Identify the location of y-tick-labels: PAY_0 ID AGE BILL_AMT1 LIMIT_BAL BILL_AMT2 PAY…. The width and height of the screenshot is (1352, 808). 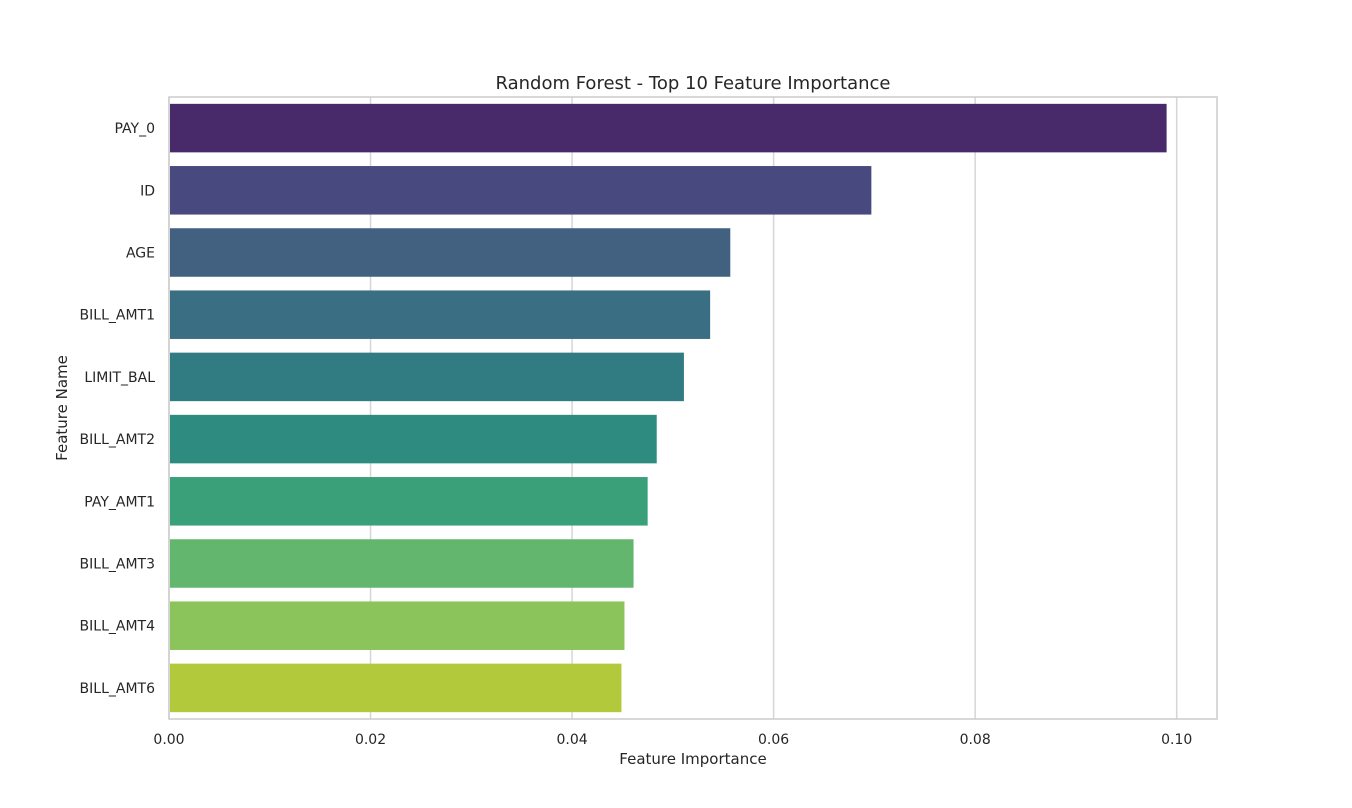
(118, 409).